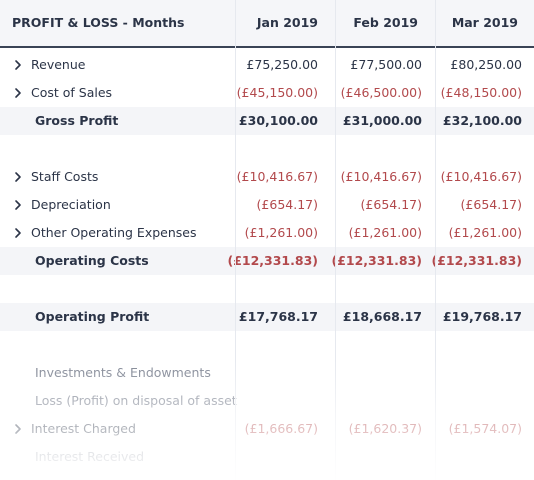 Image resolution: width=534 pixels, height=480 pixels. I want to click on table-row: Investments & Endowments, so click(267, 373).